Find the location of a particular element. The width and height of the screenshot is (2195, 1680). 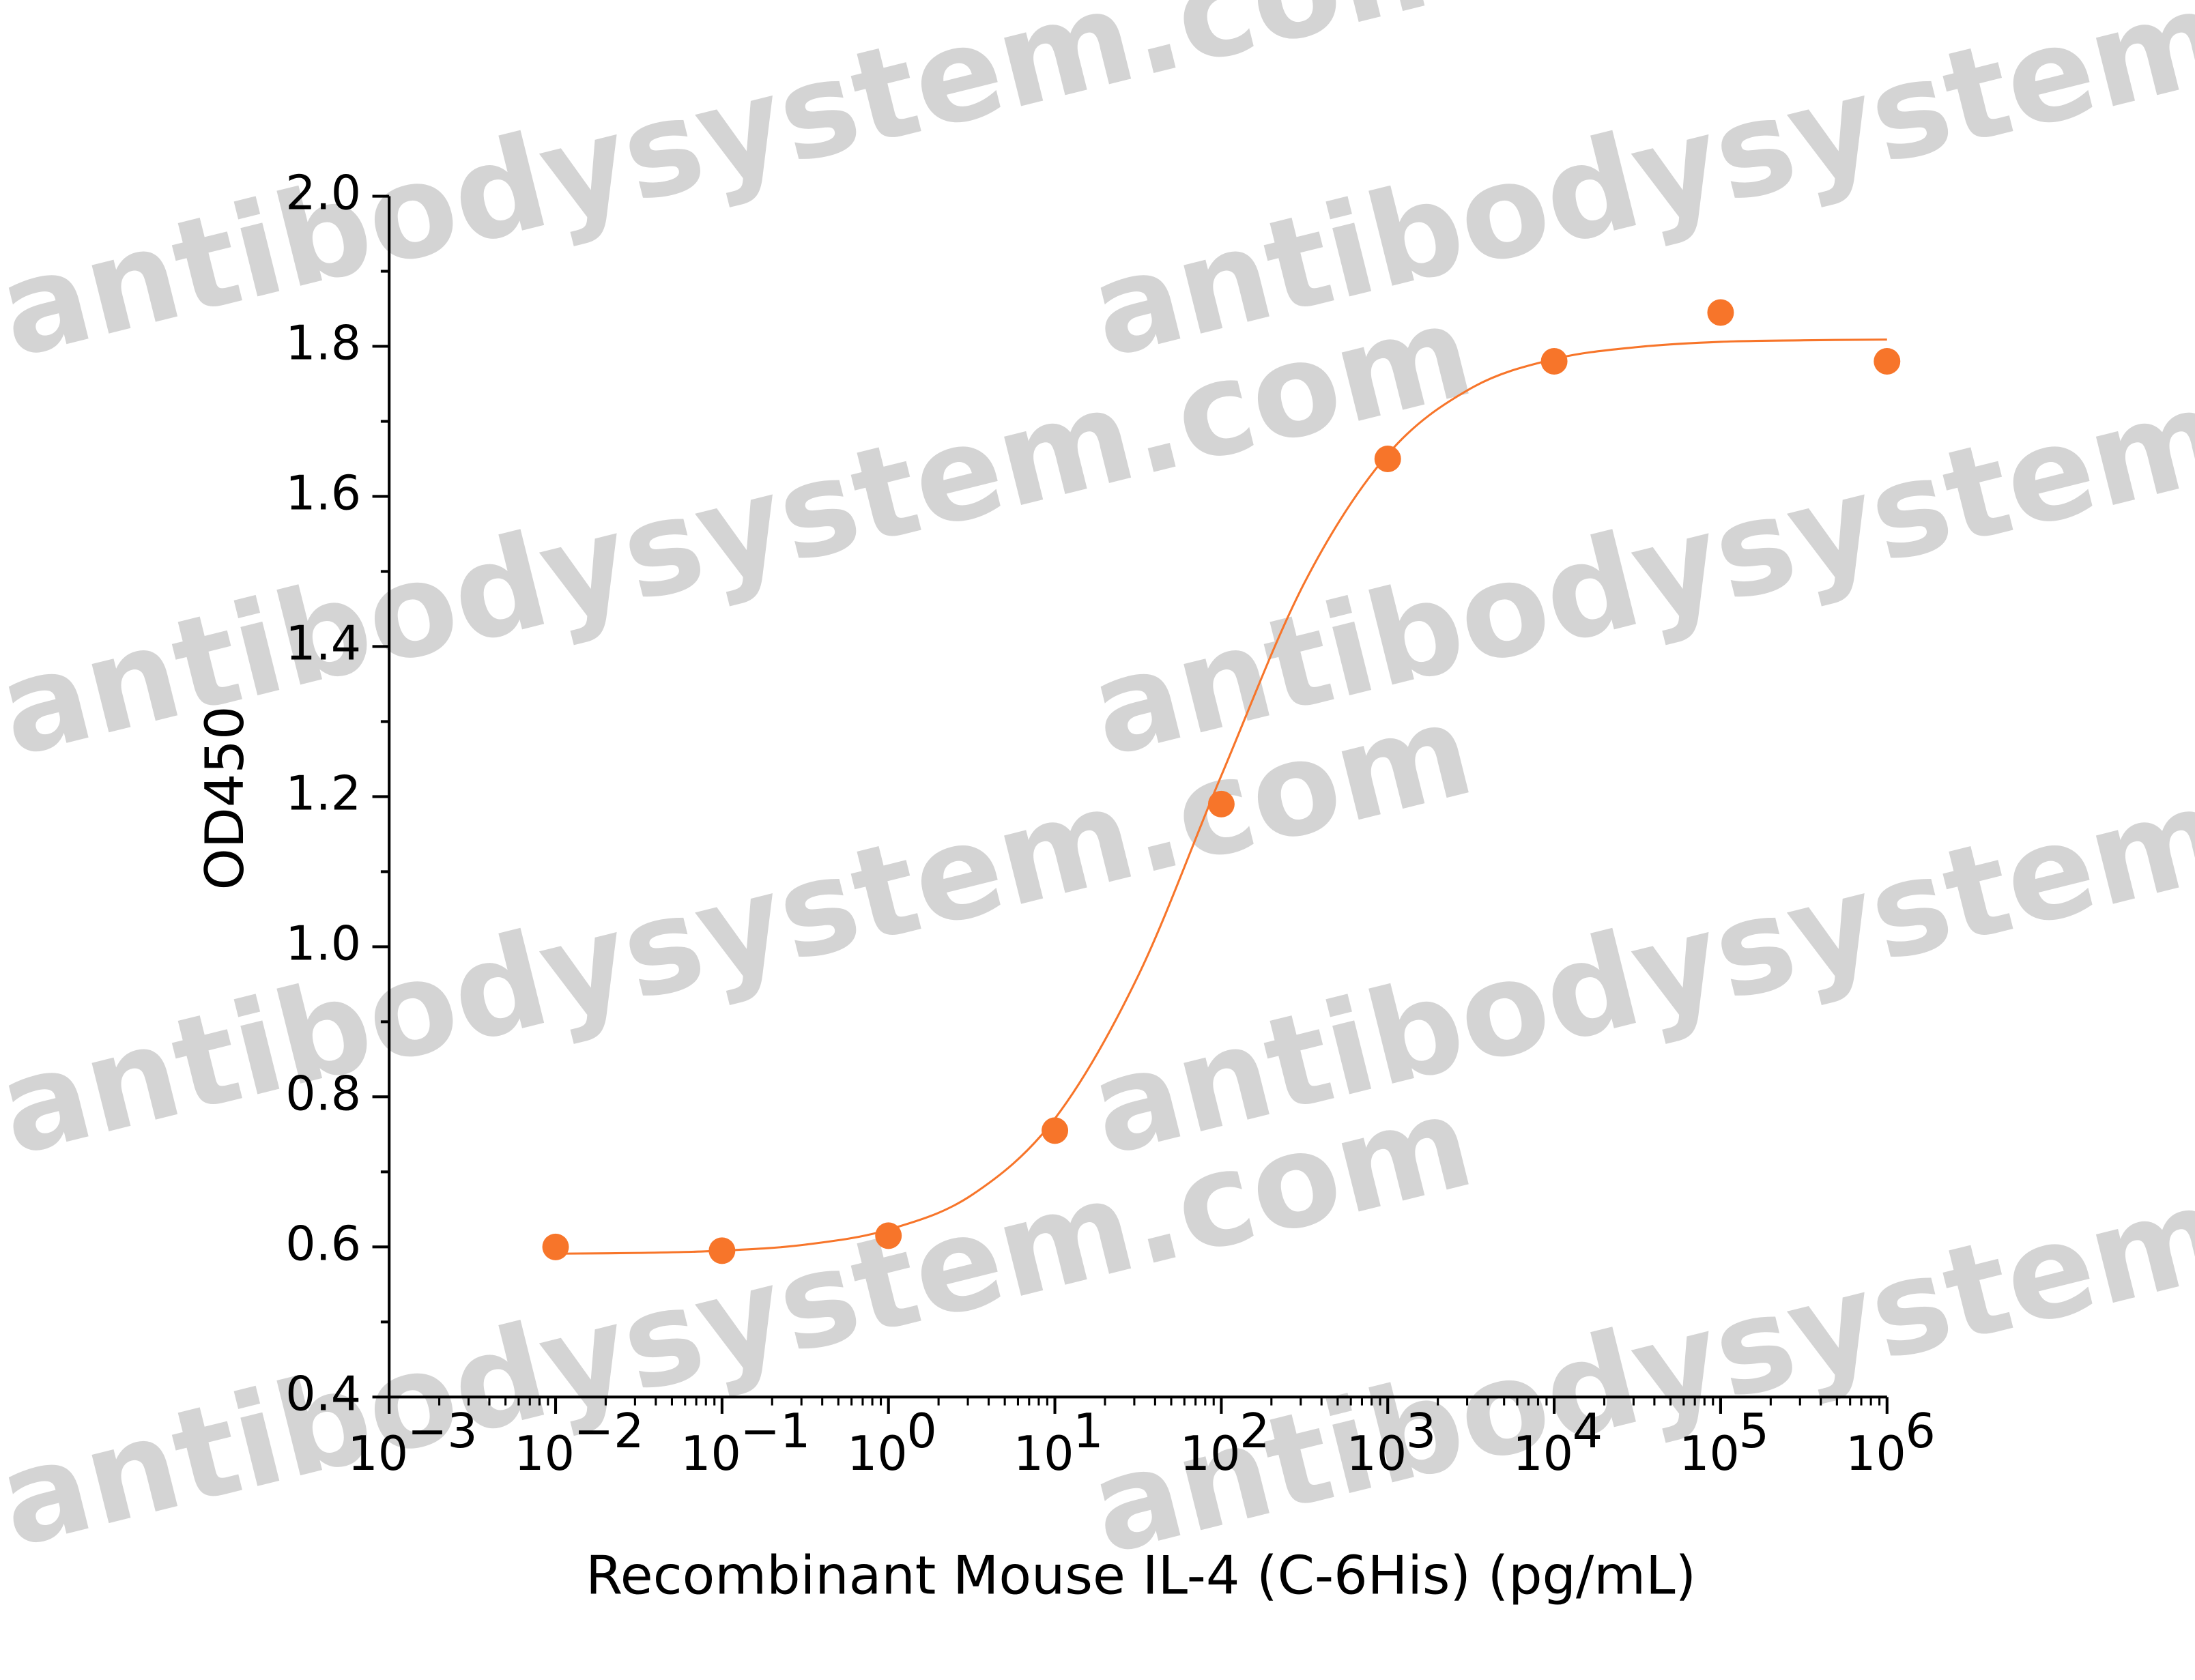

y-tick-label: 0.8 is located at coordinates (323, 1093).